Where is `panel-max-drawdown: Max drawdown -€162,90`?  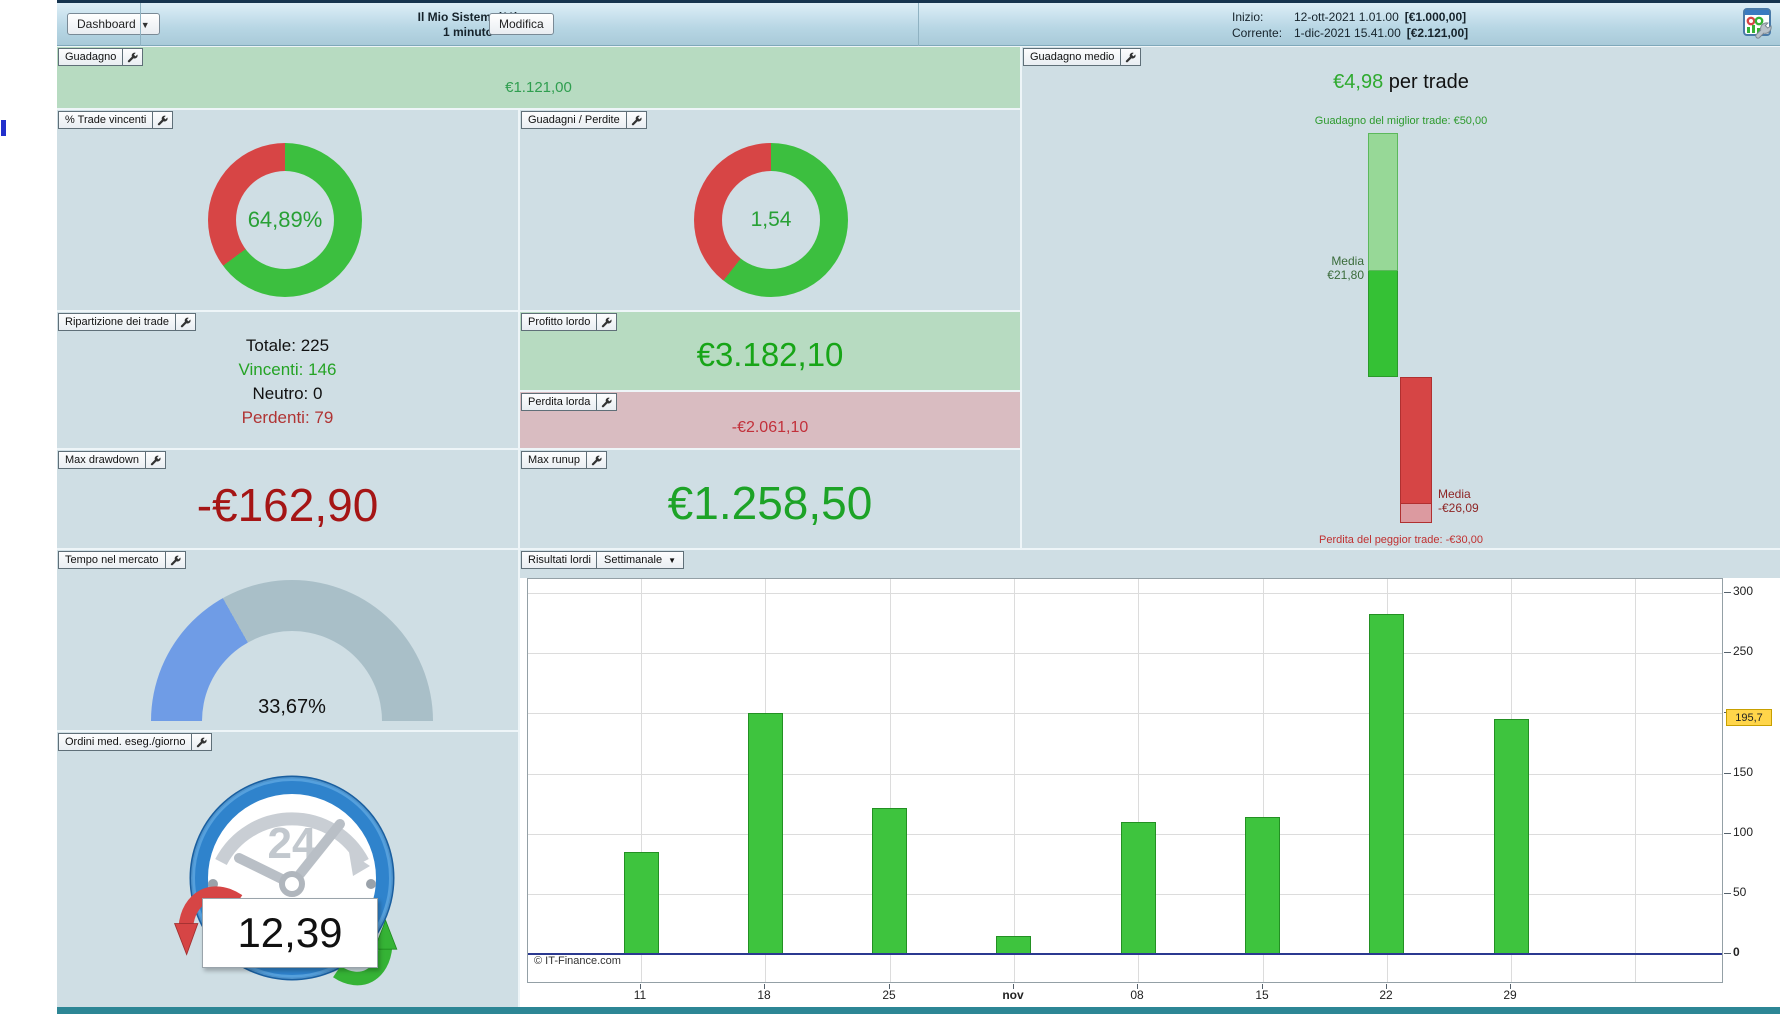
panel-max-drawdown: Max drawdown -€162,90 is located at coordinates (287, 499).